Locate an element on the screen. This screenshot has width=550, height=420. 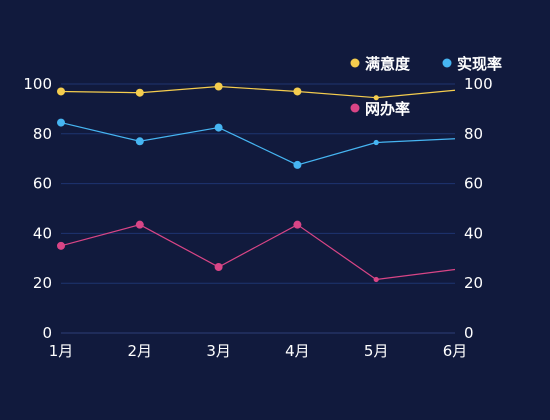
legend-item: 网办率 is located at coordinates (380, 109).